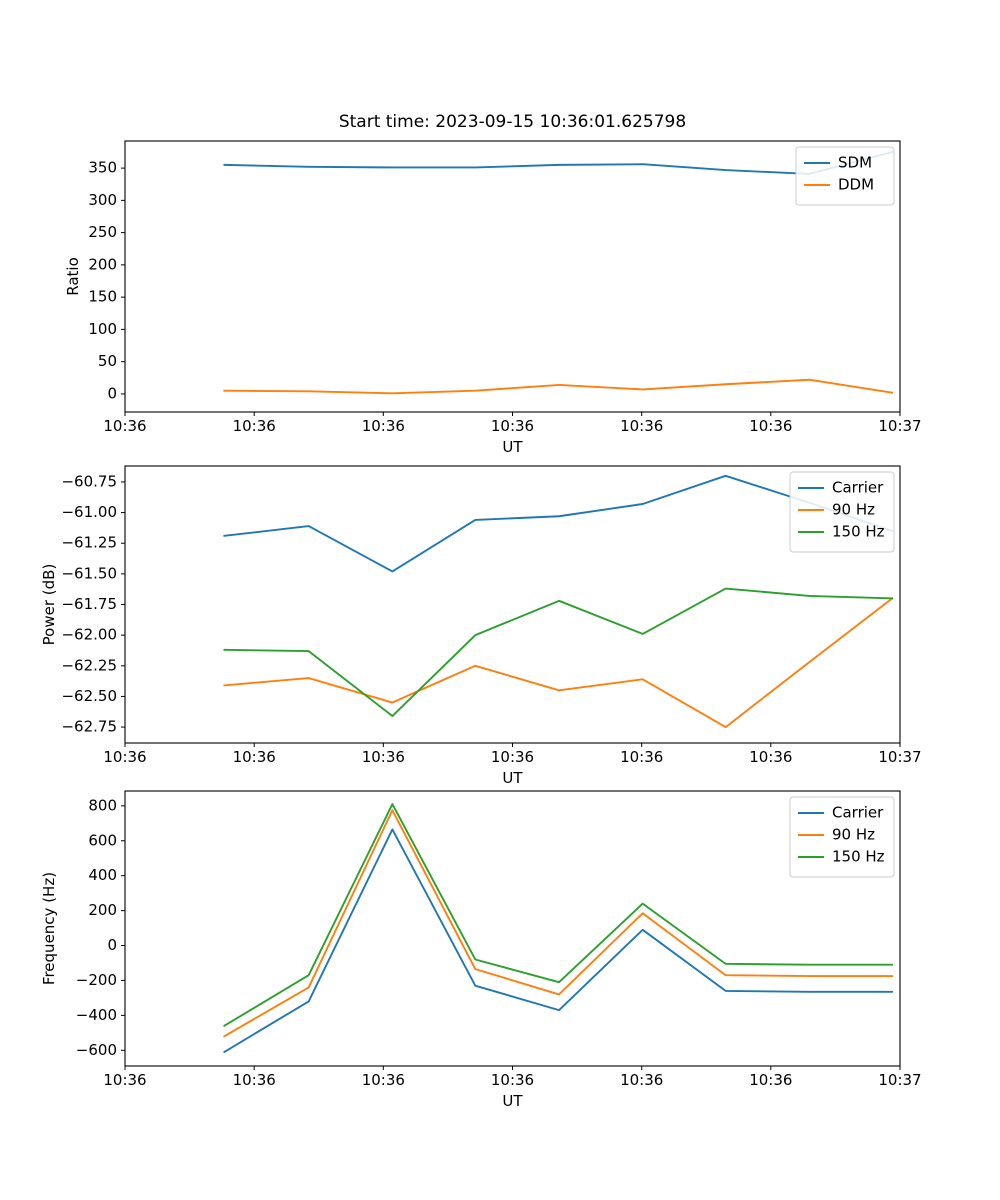  I want to click on y-ticklabel: −60.75, so click(89, 481).